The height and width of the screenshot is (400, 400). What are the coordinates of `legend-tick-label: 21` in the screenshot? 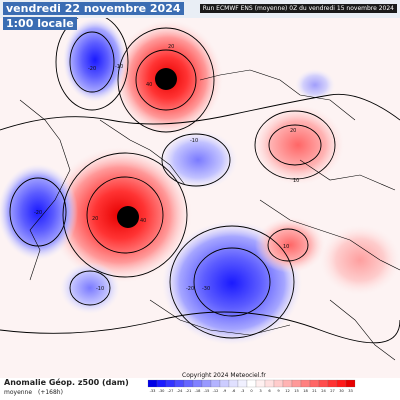 It's located at (314, 391).